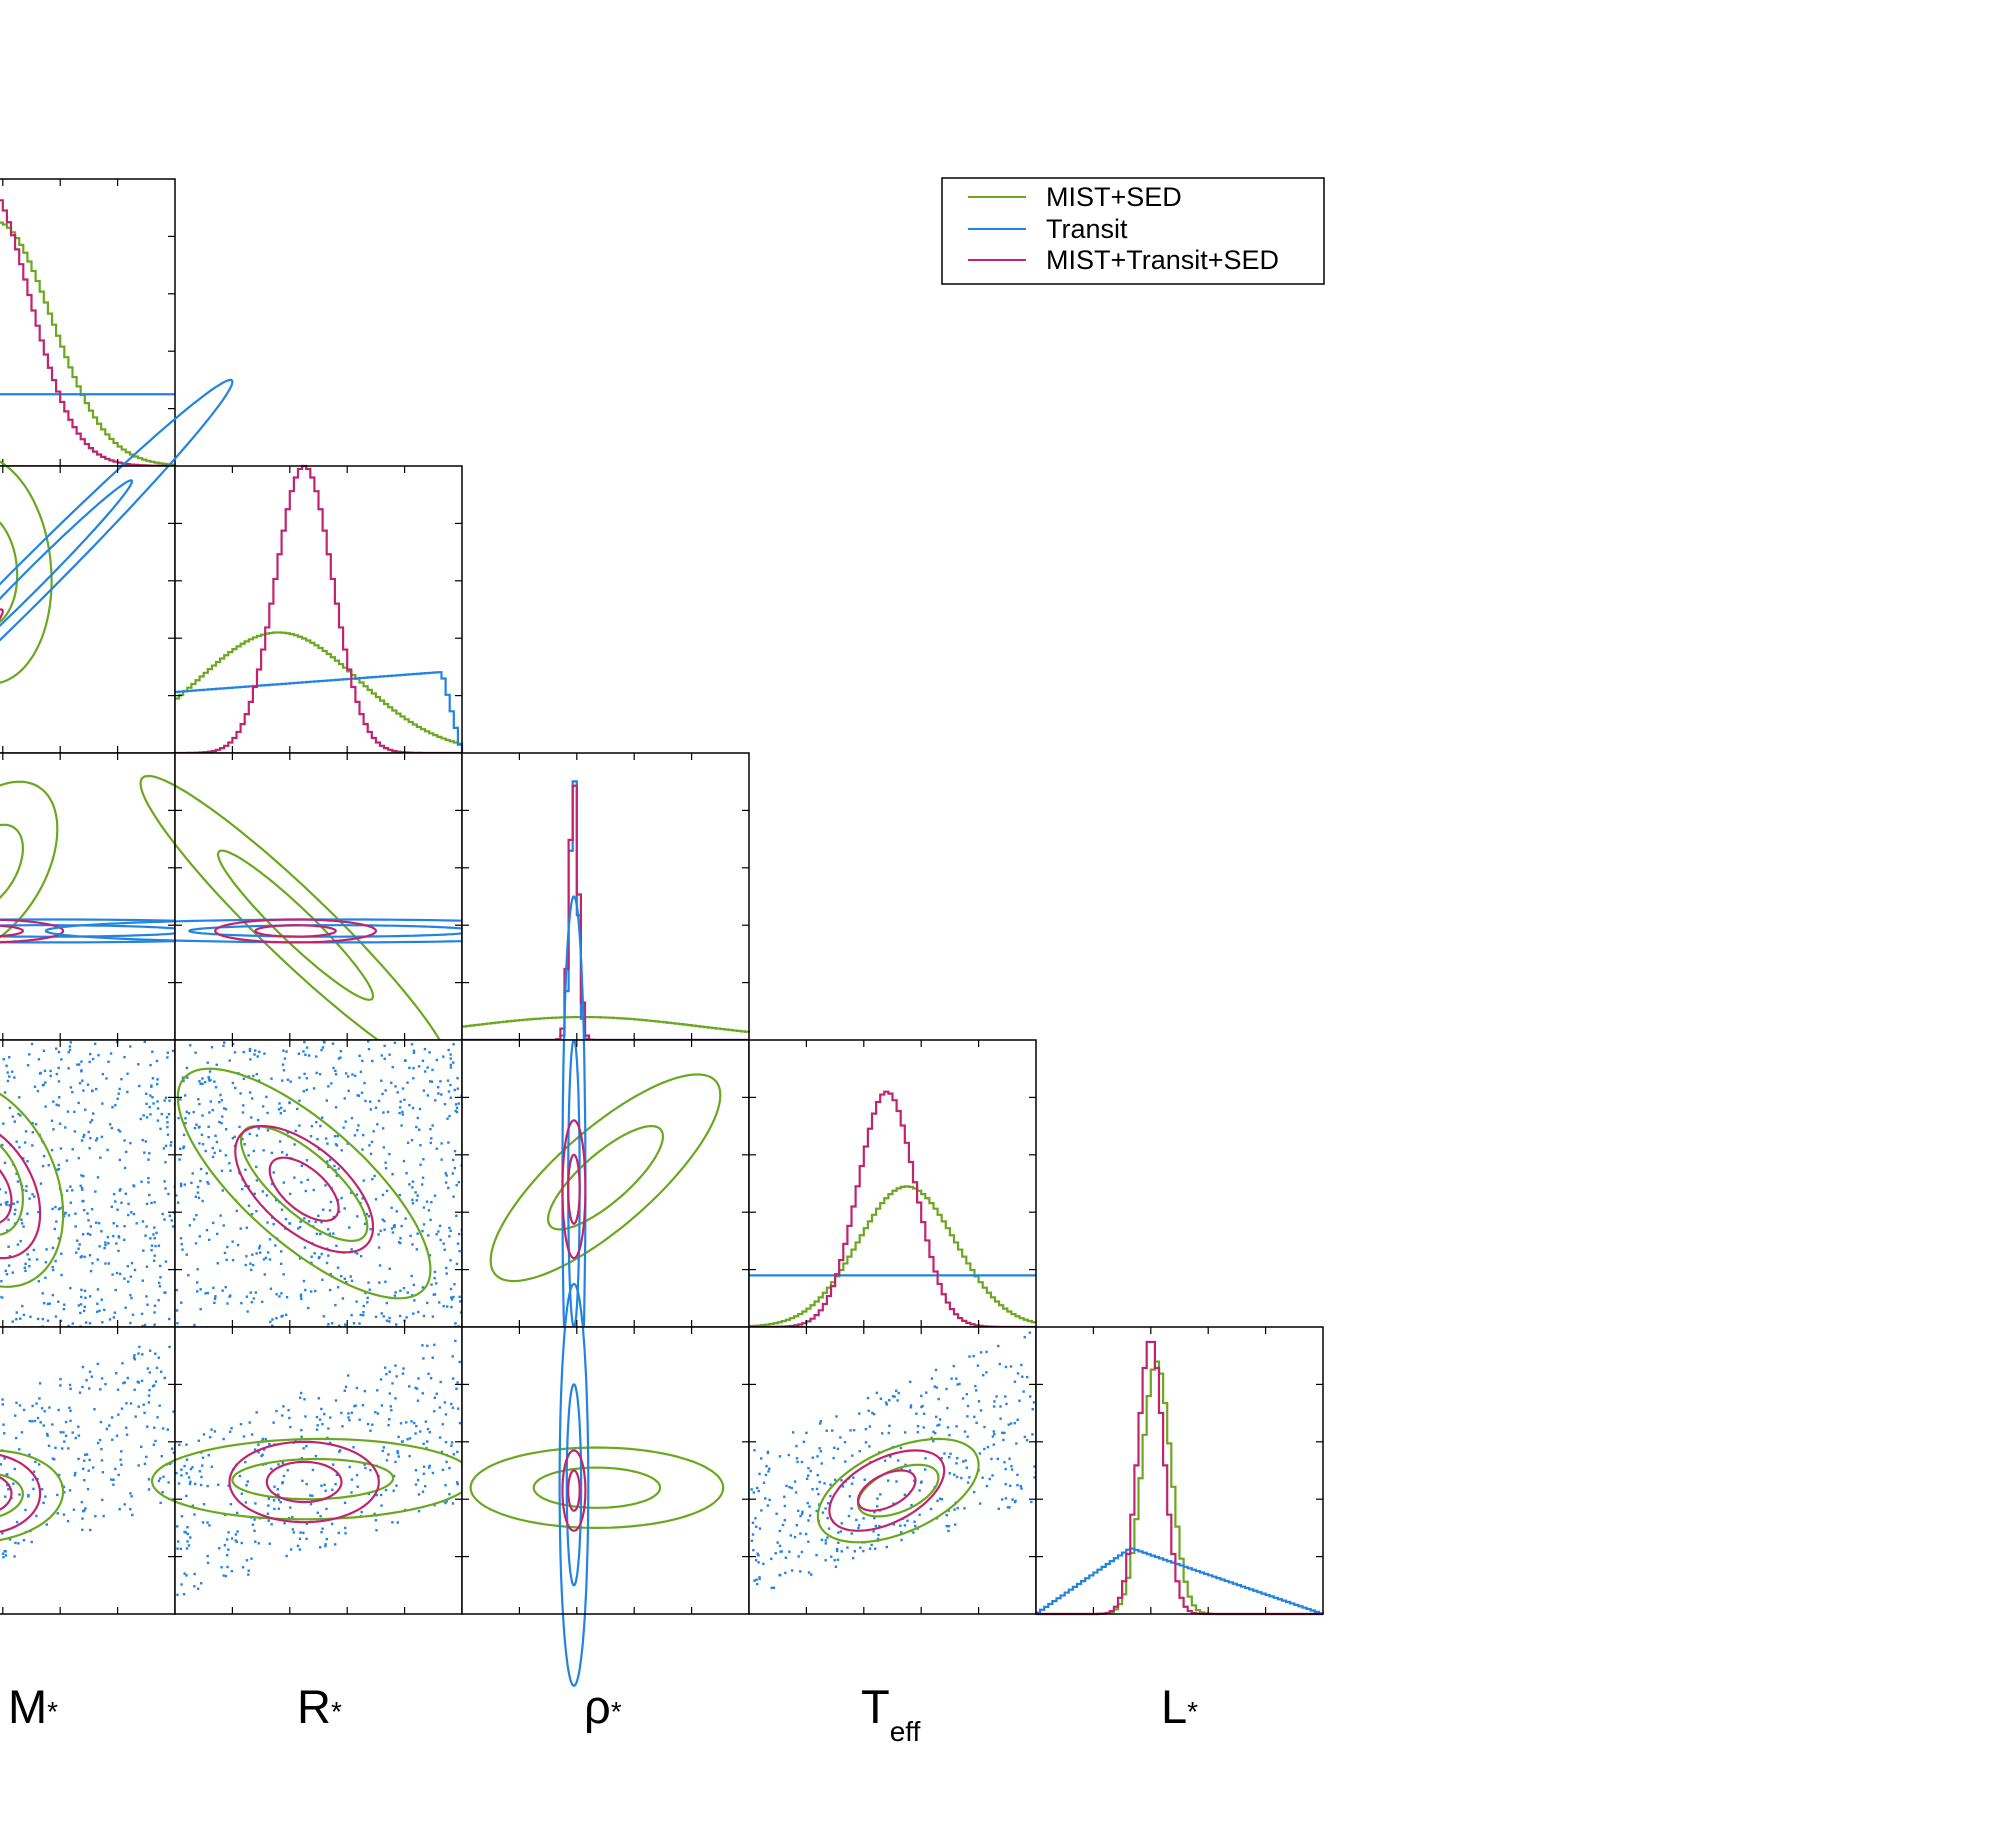 Image resolution: width=1993 pixels, height=1834 pixels. What do you see at coordinates (892, 1209) in the screenshot?
I see `histogram-mist-transit-sed-teff` at bounding box center [892, 1209].